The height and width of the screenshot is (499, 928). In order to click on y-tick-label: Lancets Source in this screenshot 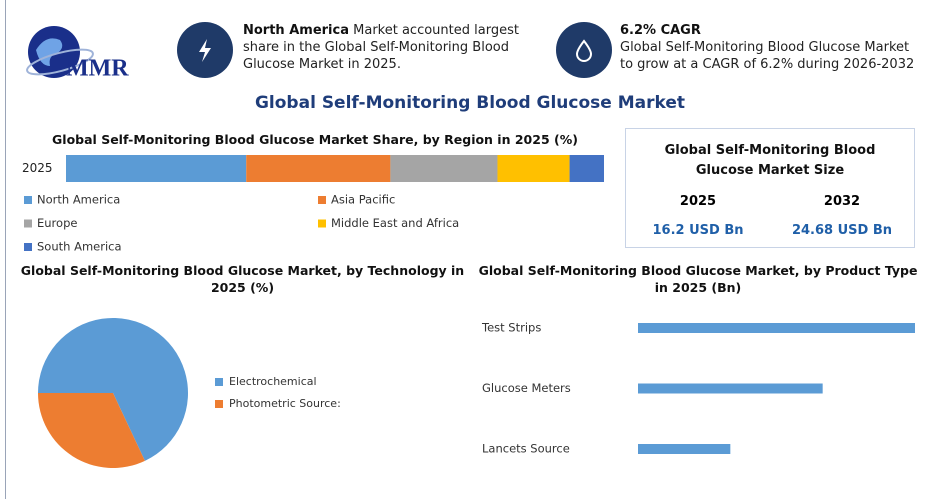, I will do `click(526, 449)`.